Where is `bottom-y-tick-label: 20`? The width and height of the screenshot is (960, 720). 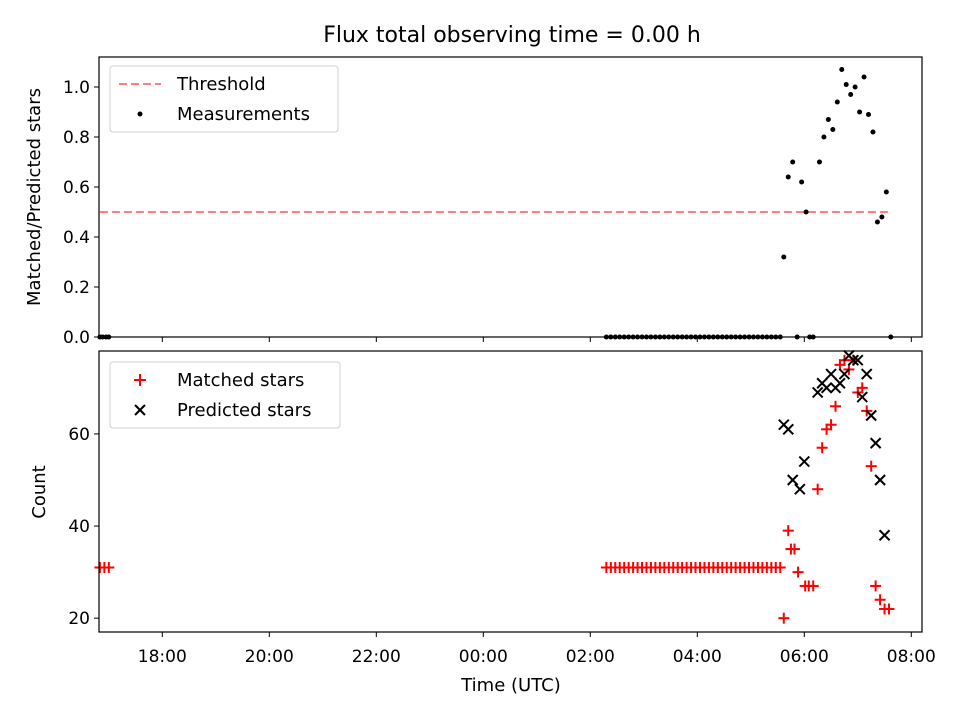
bottom-y-tick-label: 20 is located at coordinates (79, 619).